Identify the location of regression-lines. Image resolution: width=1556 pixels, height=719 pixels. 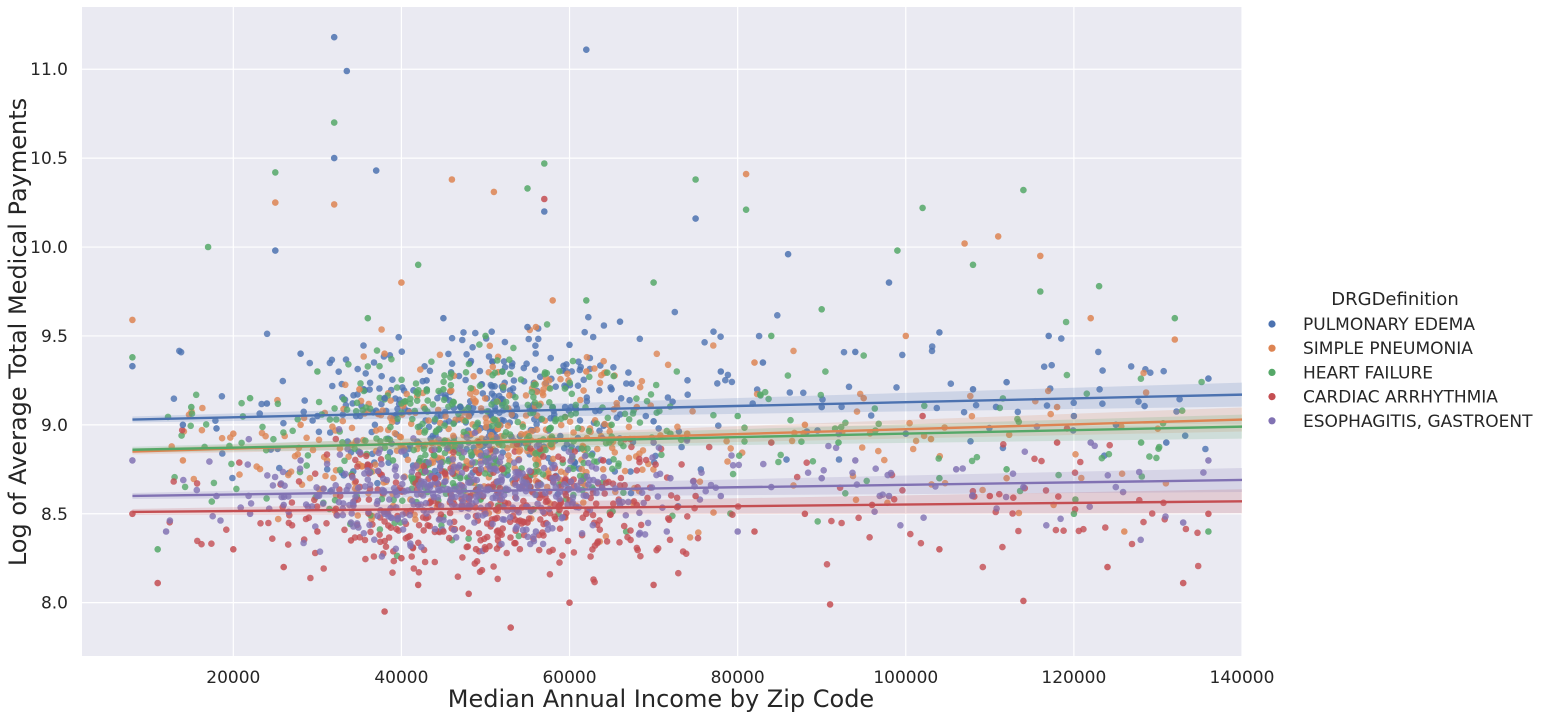
(687, 453).